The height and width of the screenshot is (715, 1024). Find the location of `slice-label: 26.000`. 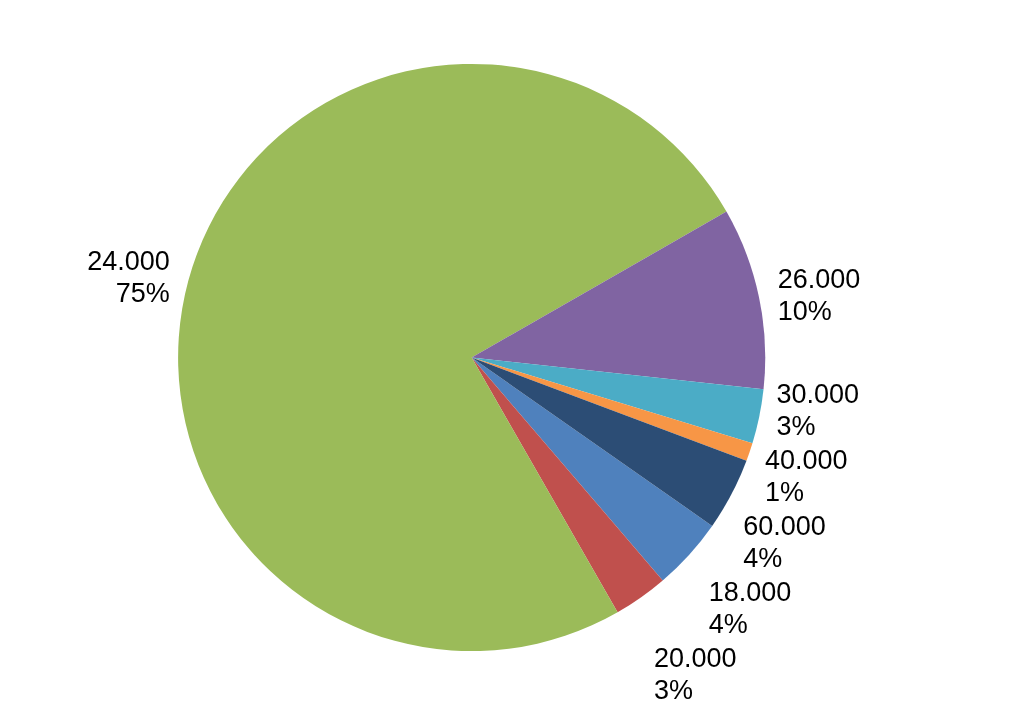

slice-label: 26.000 is located at coordinates (819, 278).